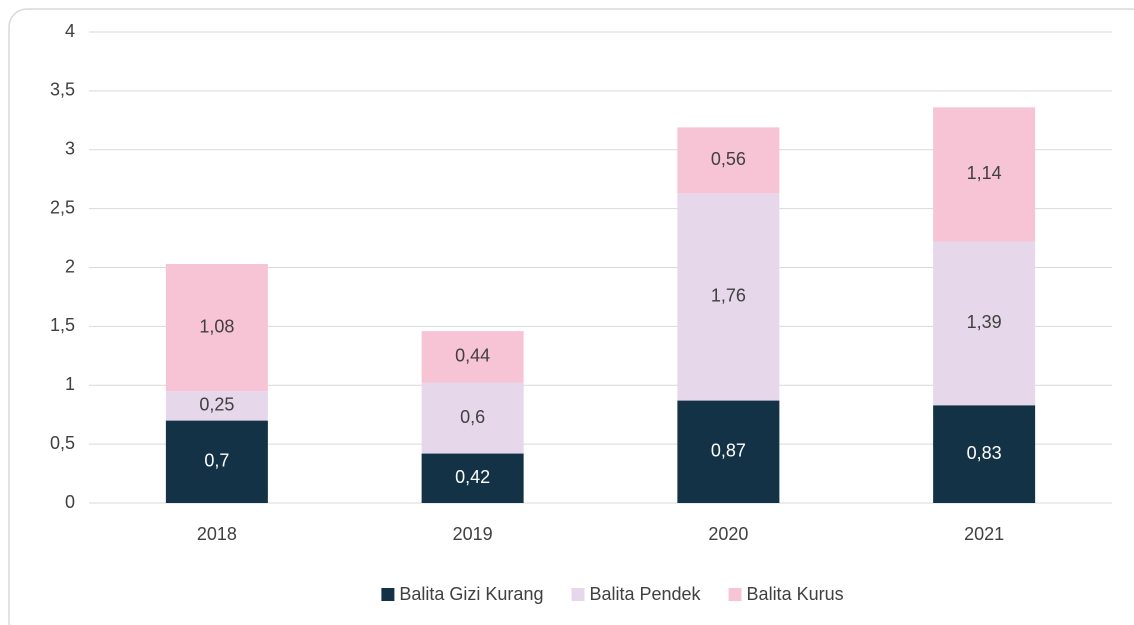 The image size is (1134, 625). Describe the element at coordinates (70, 266) in the screenshot. I see `y-tick-label: 2` at that location.